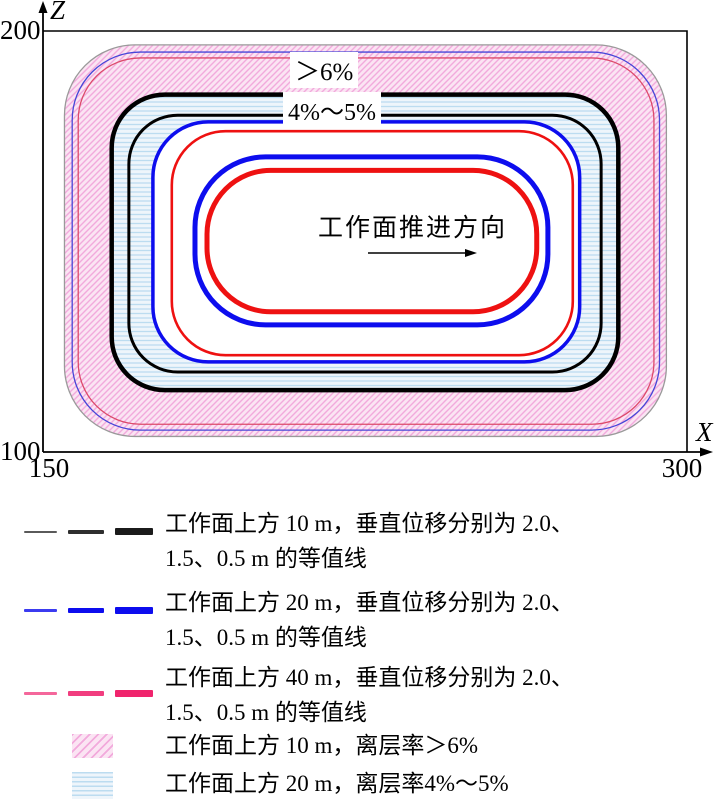  What do you see at coordinates (88, 610) in the screenshot?
I see `legend-dashes-blue-icon` at bounding box center [88, 610].